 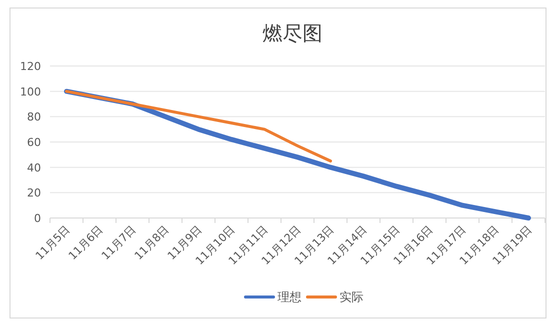 What do you see at coordinates (352, 297) in the screenshot?
I see `legend-label: 实际` at bounding box center [352, 297].